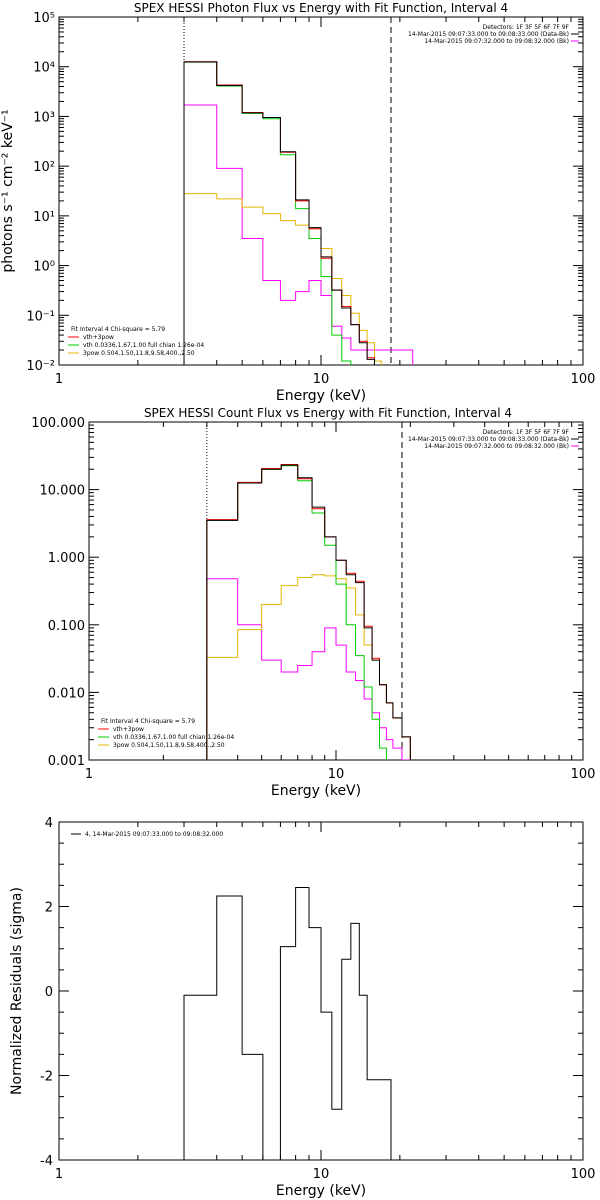  I want to click on y-tick-label: 0, so click(49, 992).